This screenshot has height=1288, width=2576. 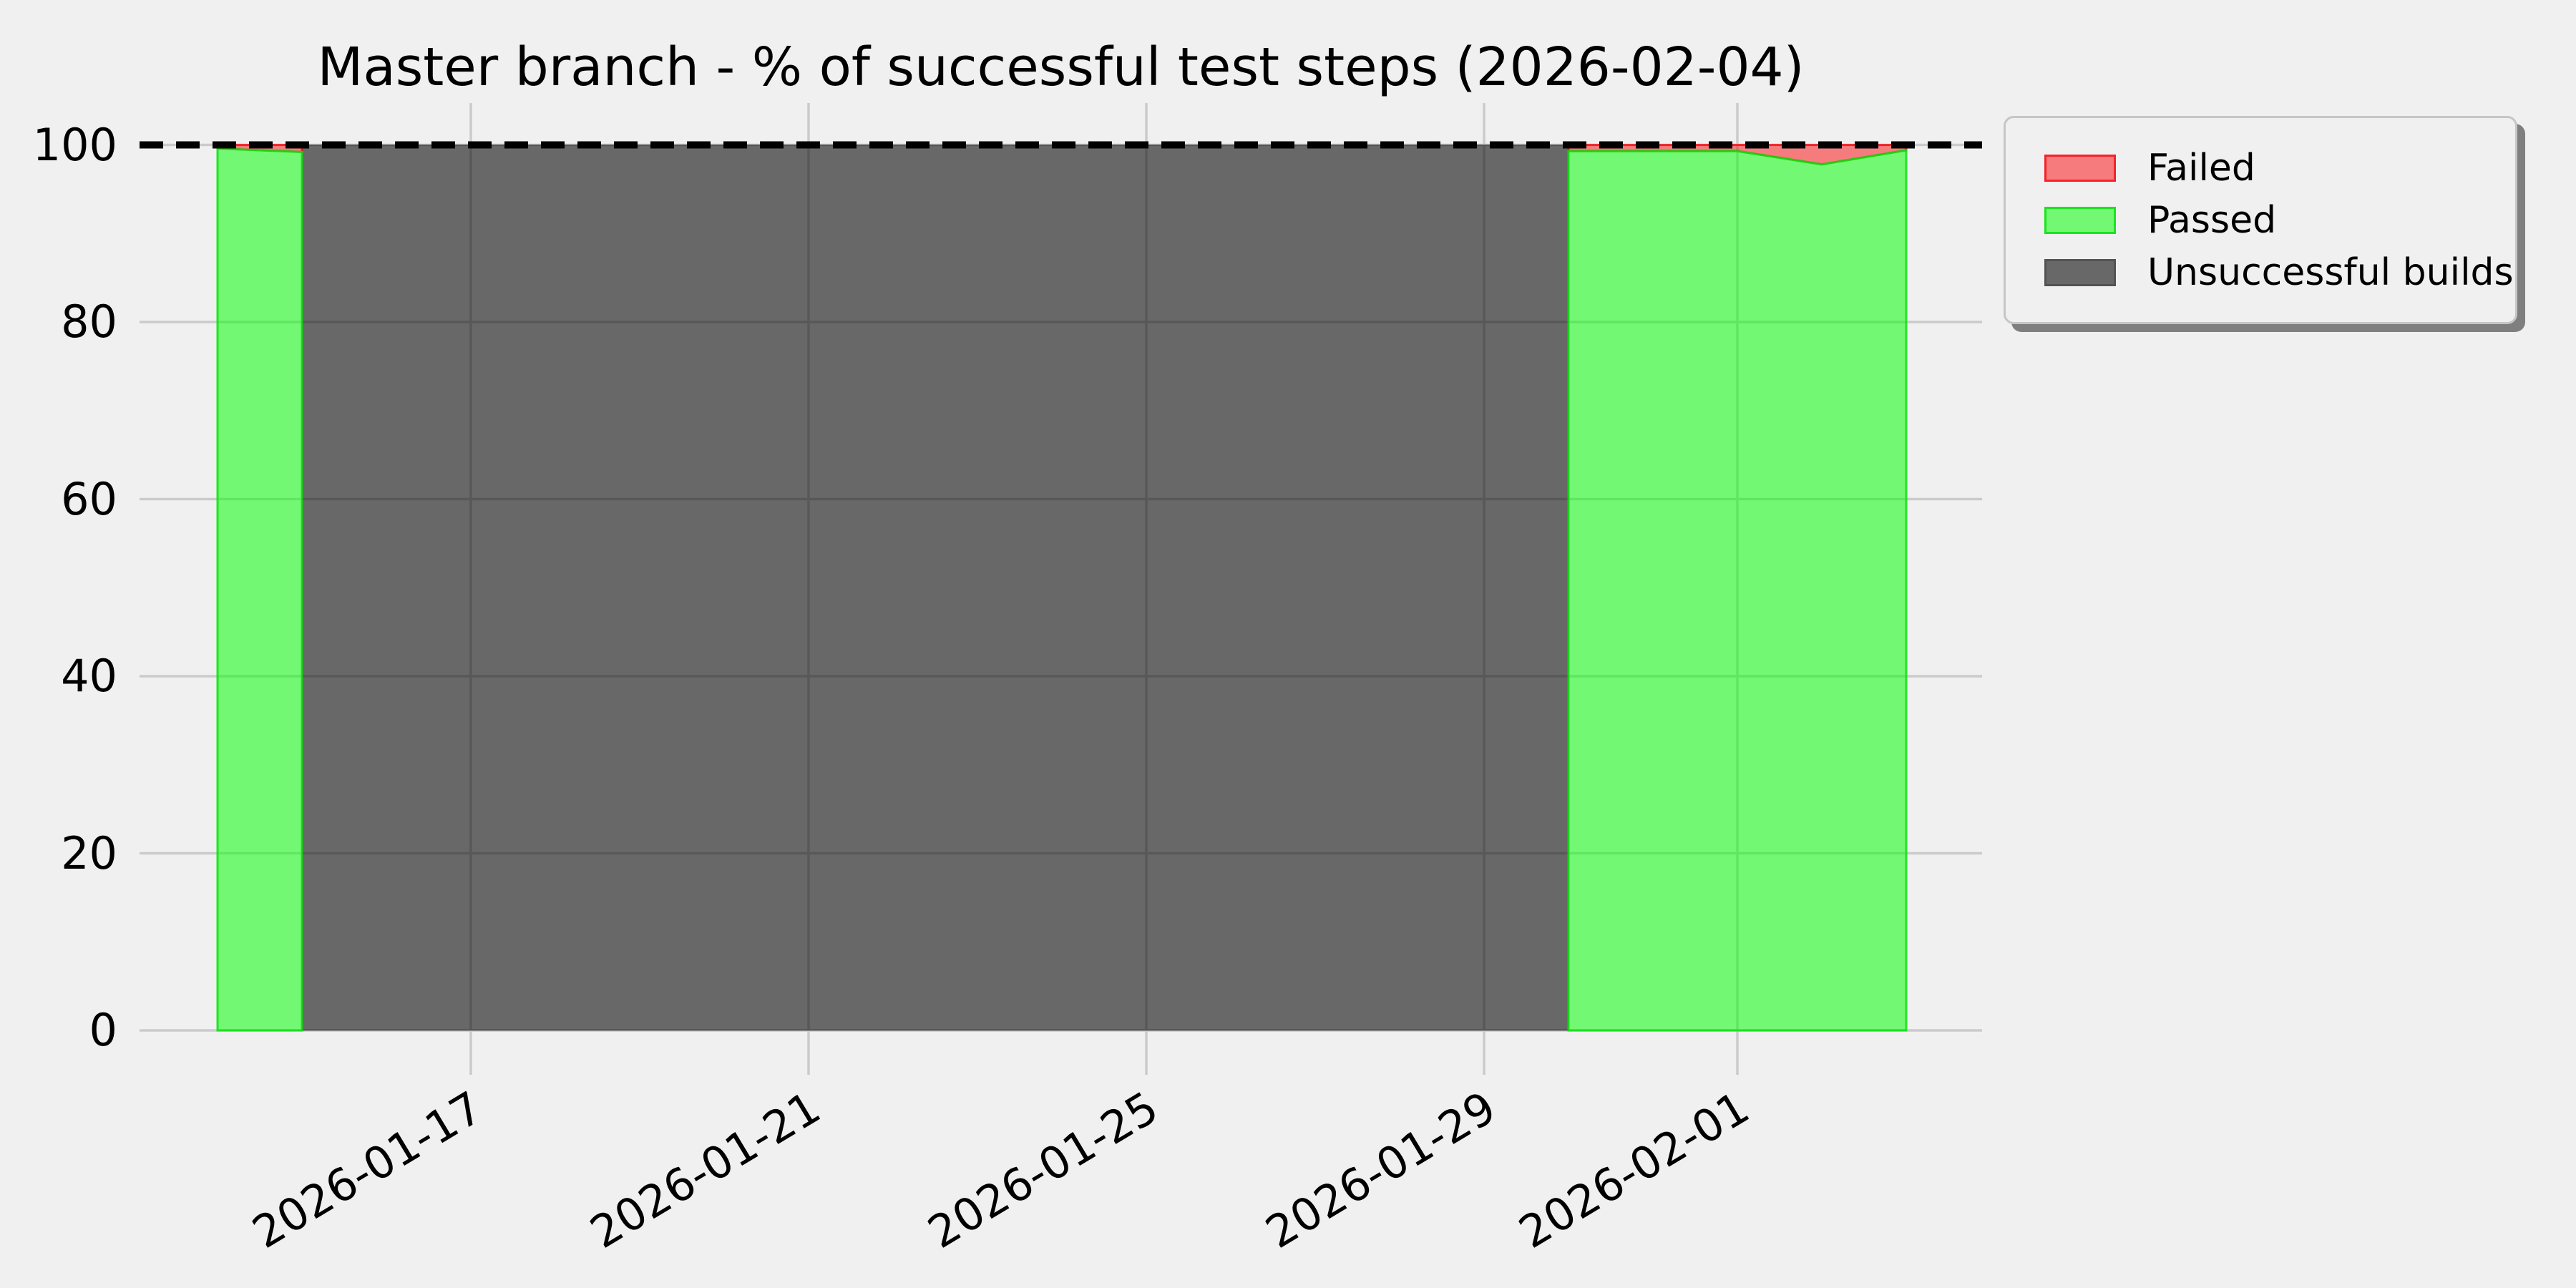 I want to click on legend-item-label: Failed, so click(x=2201, y=168).